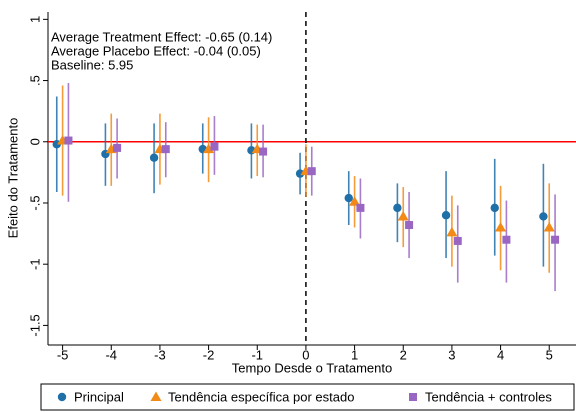 Image resolution: width=576 pixels, height=412 pixels. Describe the element at coordinates (305, 354) in the screenshot. I see `x-tick-label: 0` at that location.